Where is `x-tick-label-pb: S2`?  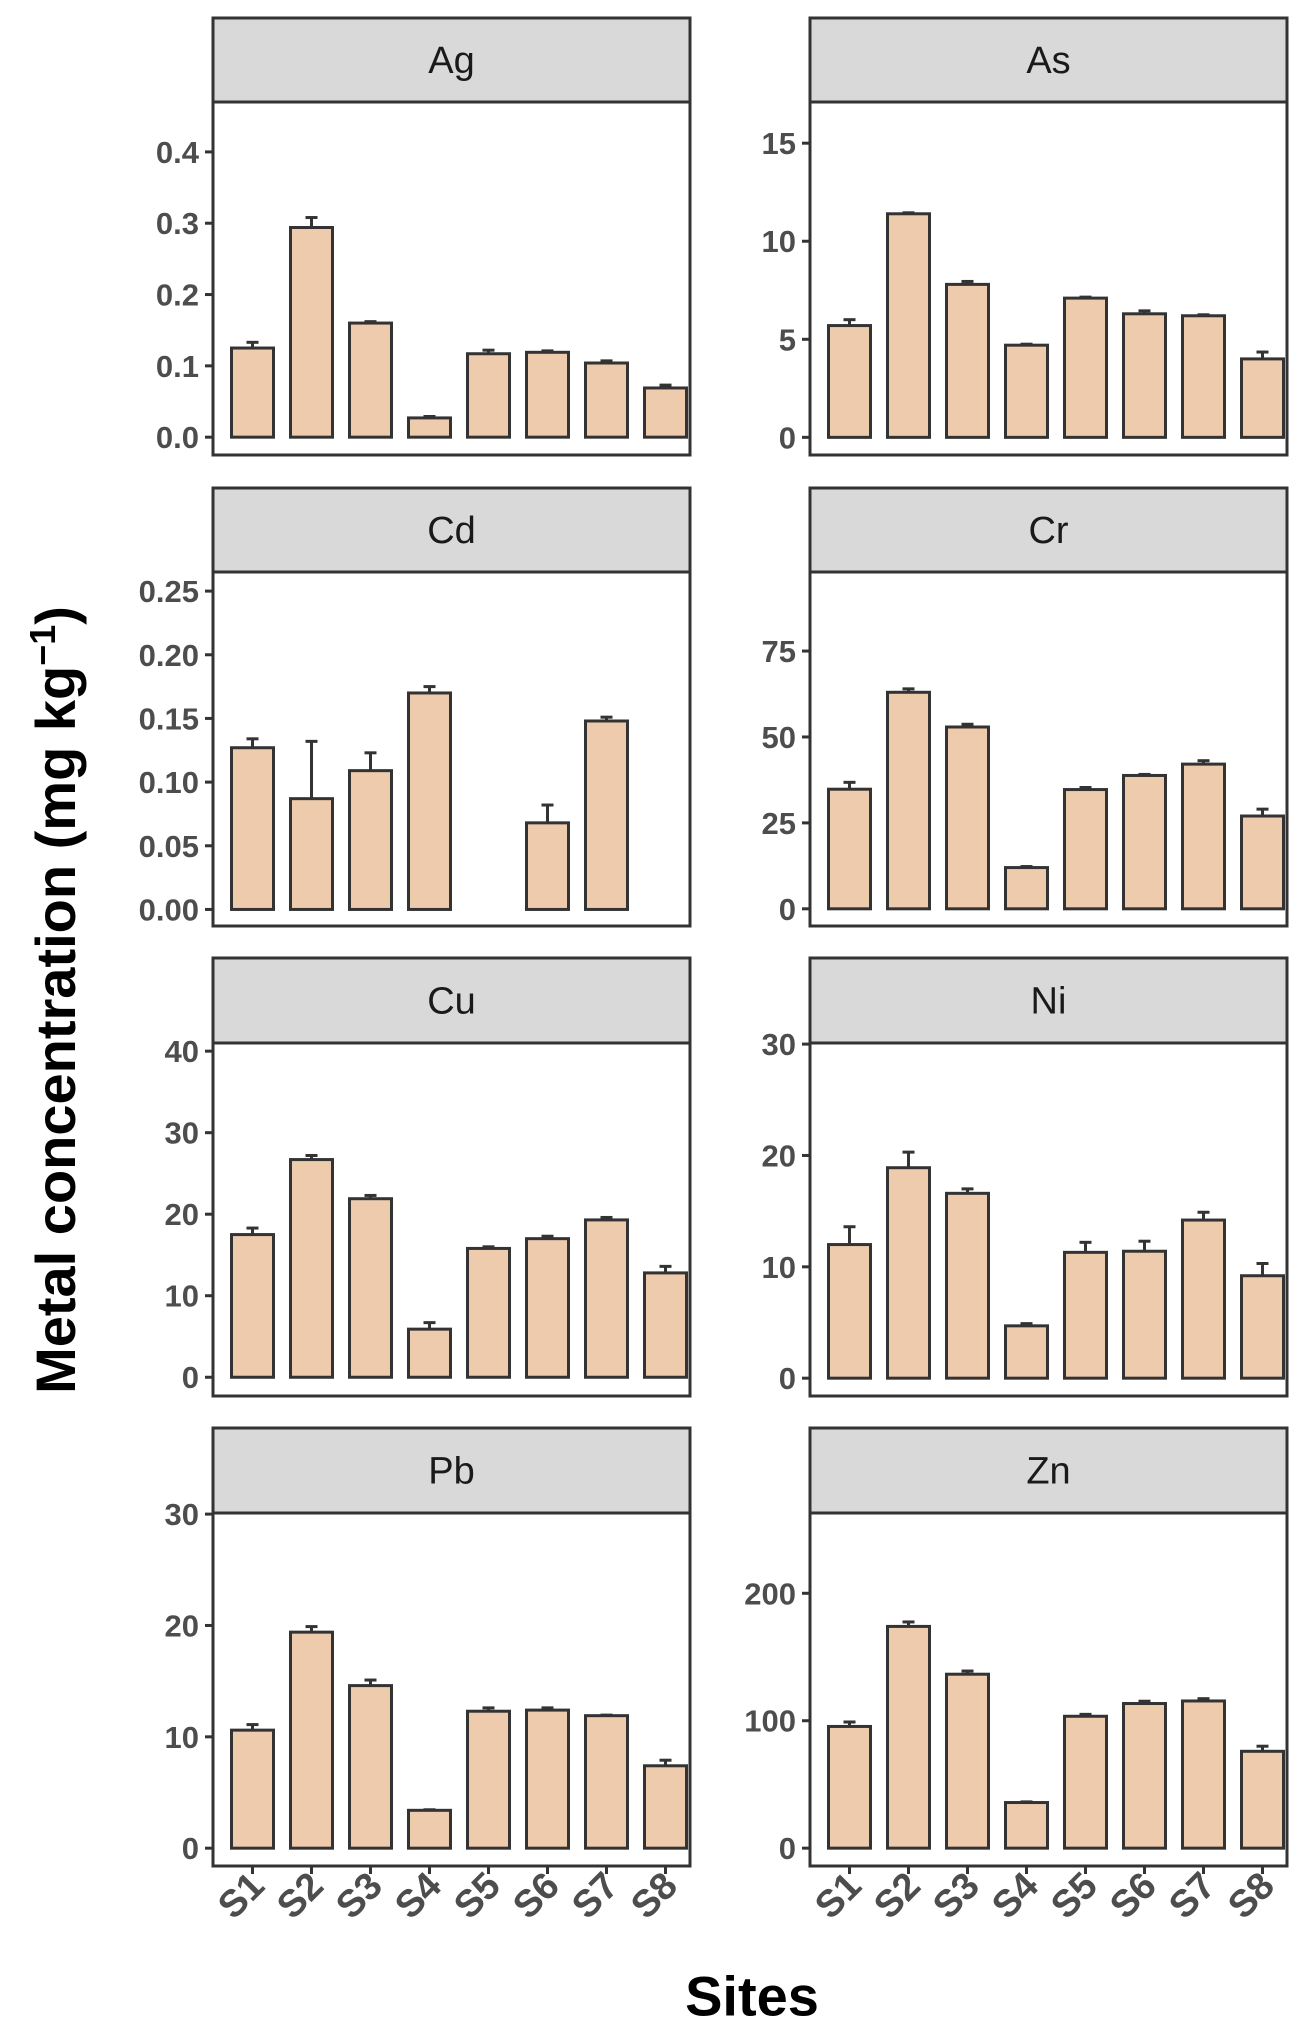 x-tick-label-pb: S2 is located at coordinates (300, 1896).